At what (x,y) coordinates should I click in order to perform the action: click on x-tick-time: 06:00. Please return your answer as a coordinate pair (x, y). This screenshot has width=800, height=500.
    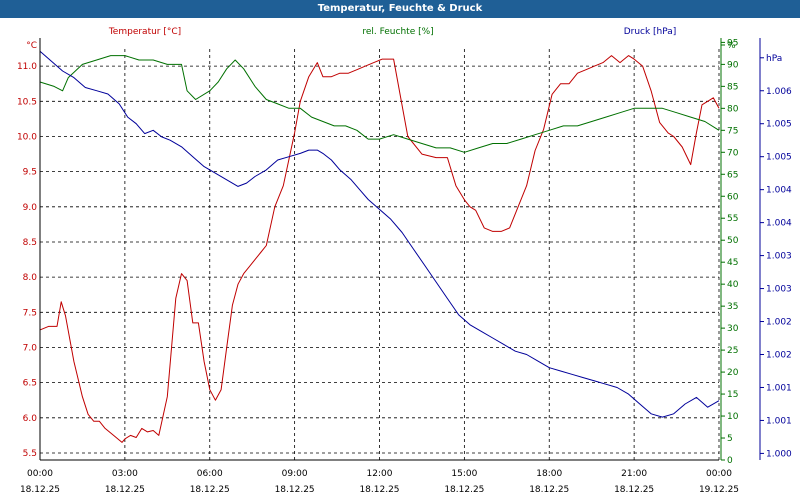
    Looking at the image, I should click on (210, 474).